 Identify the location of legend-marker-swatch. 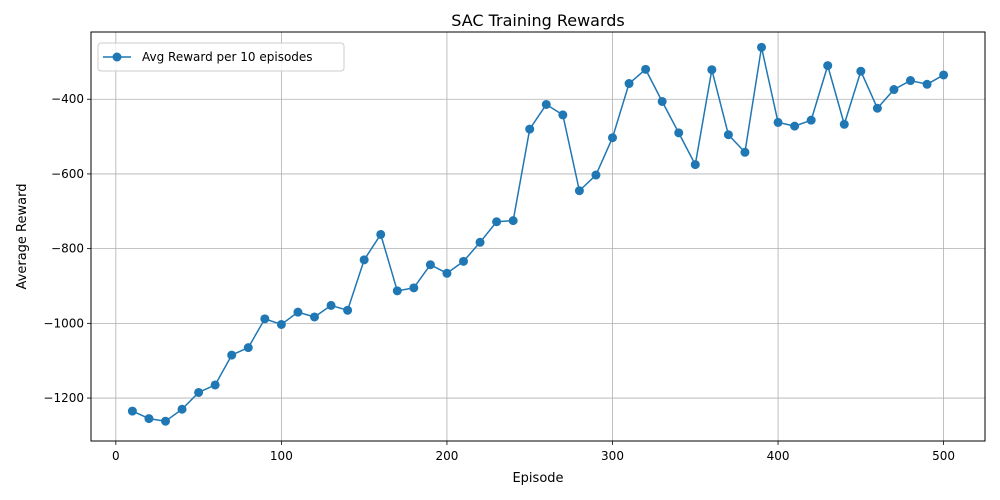
(117, 57).